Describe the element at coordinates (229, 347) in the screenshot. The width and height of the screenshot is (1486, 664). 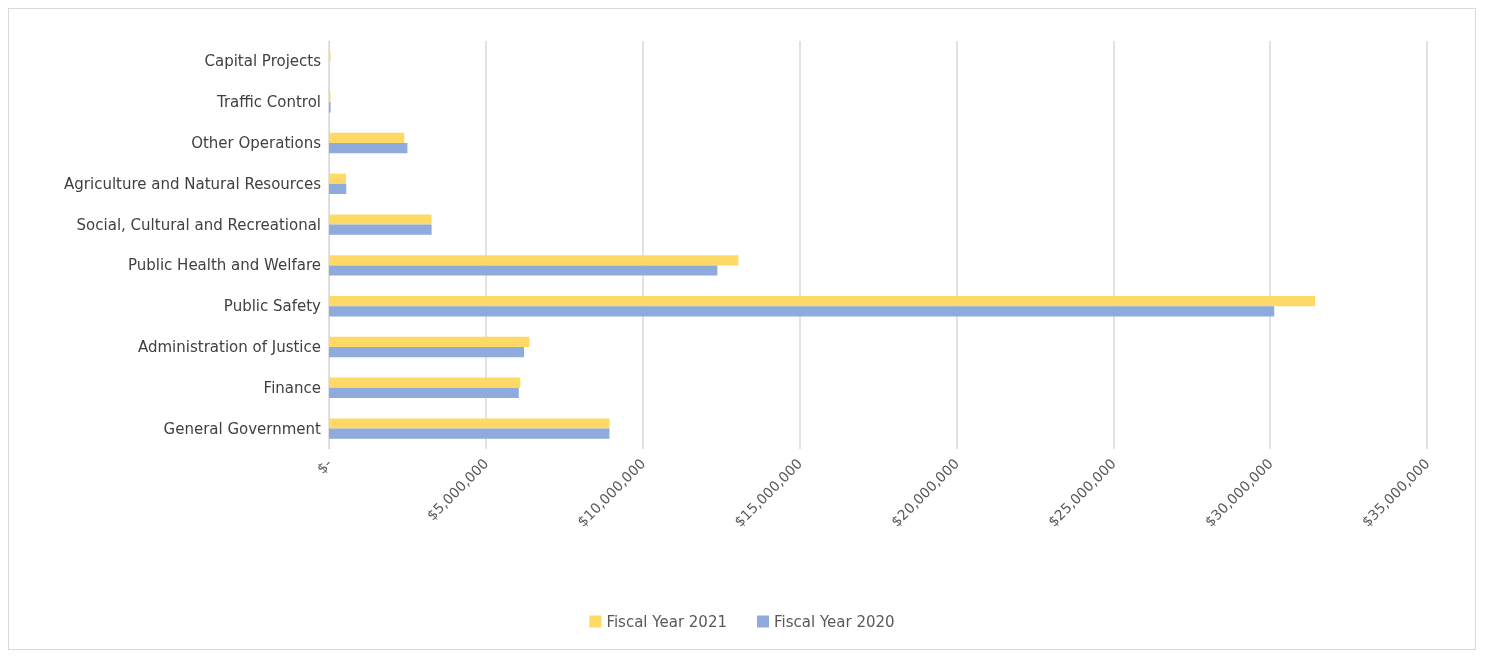
I see `y-tick-label: Administration of Justice` at that location.